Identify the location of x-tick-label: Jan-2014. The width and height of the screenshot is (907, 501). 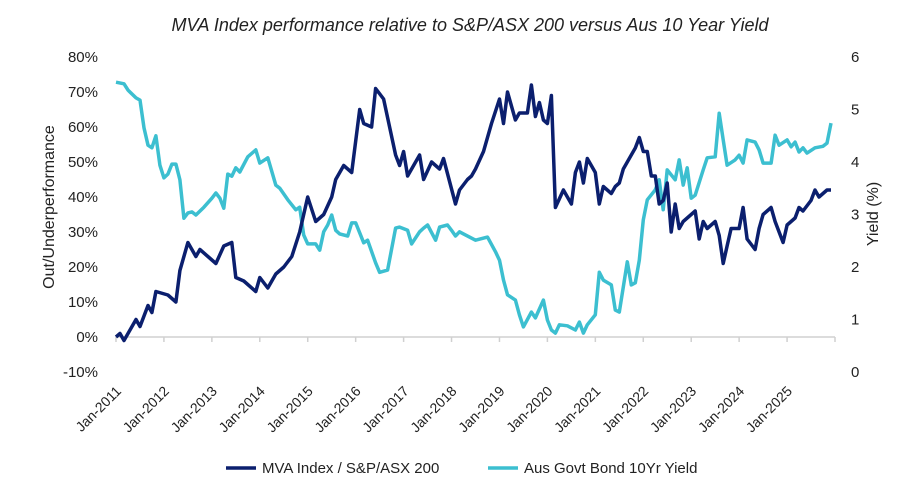
(241, 409).